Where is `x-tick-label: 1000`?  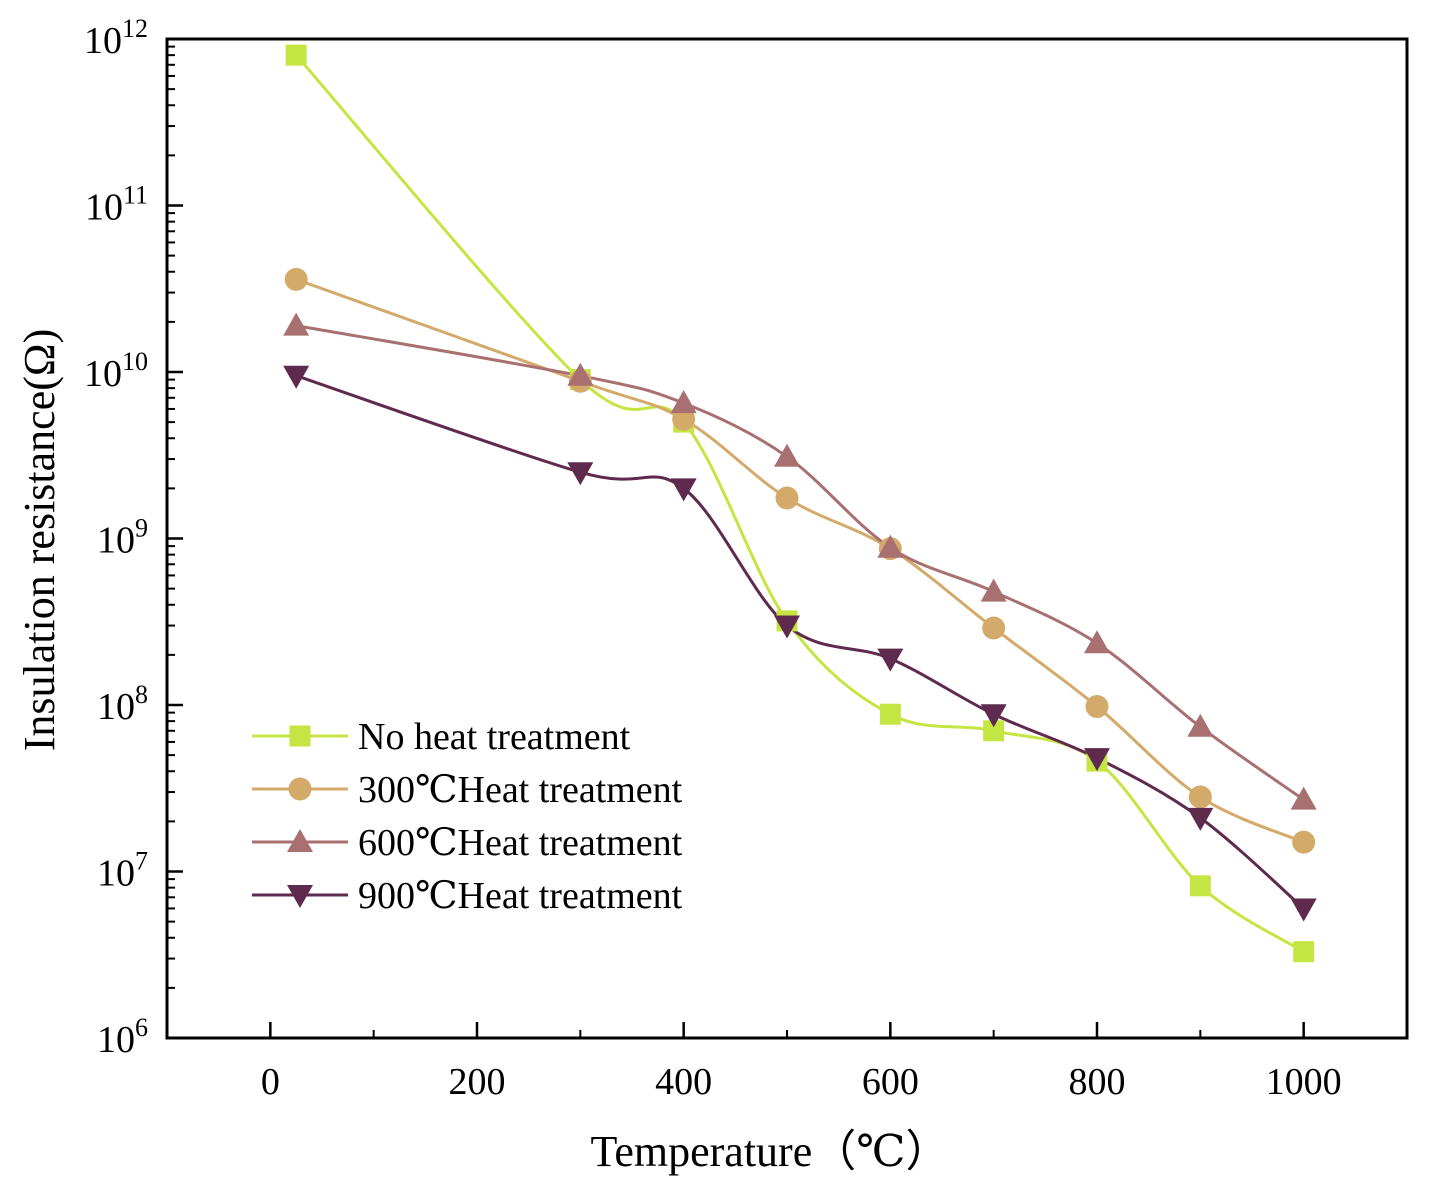 x-tick-label: 1000 is located at coordinates (1304, 1082).